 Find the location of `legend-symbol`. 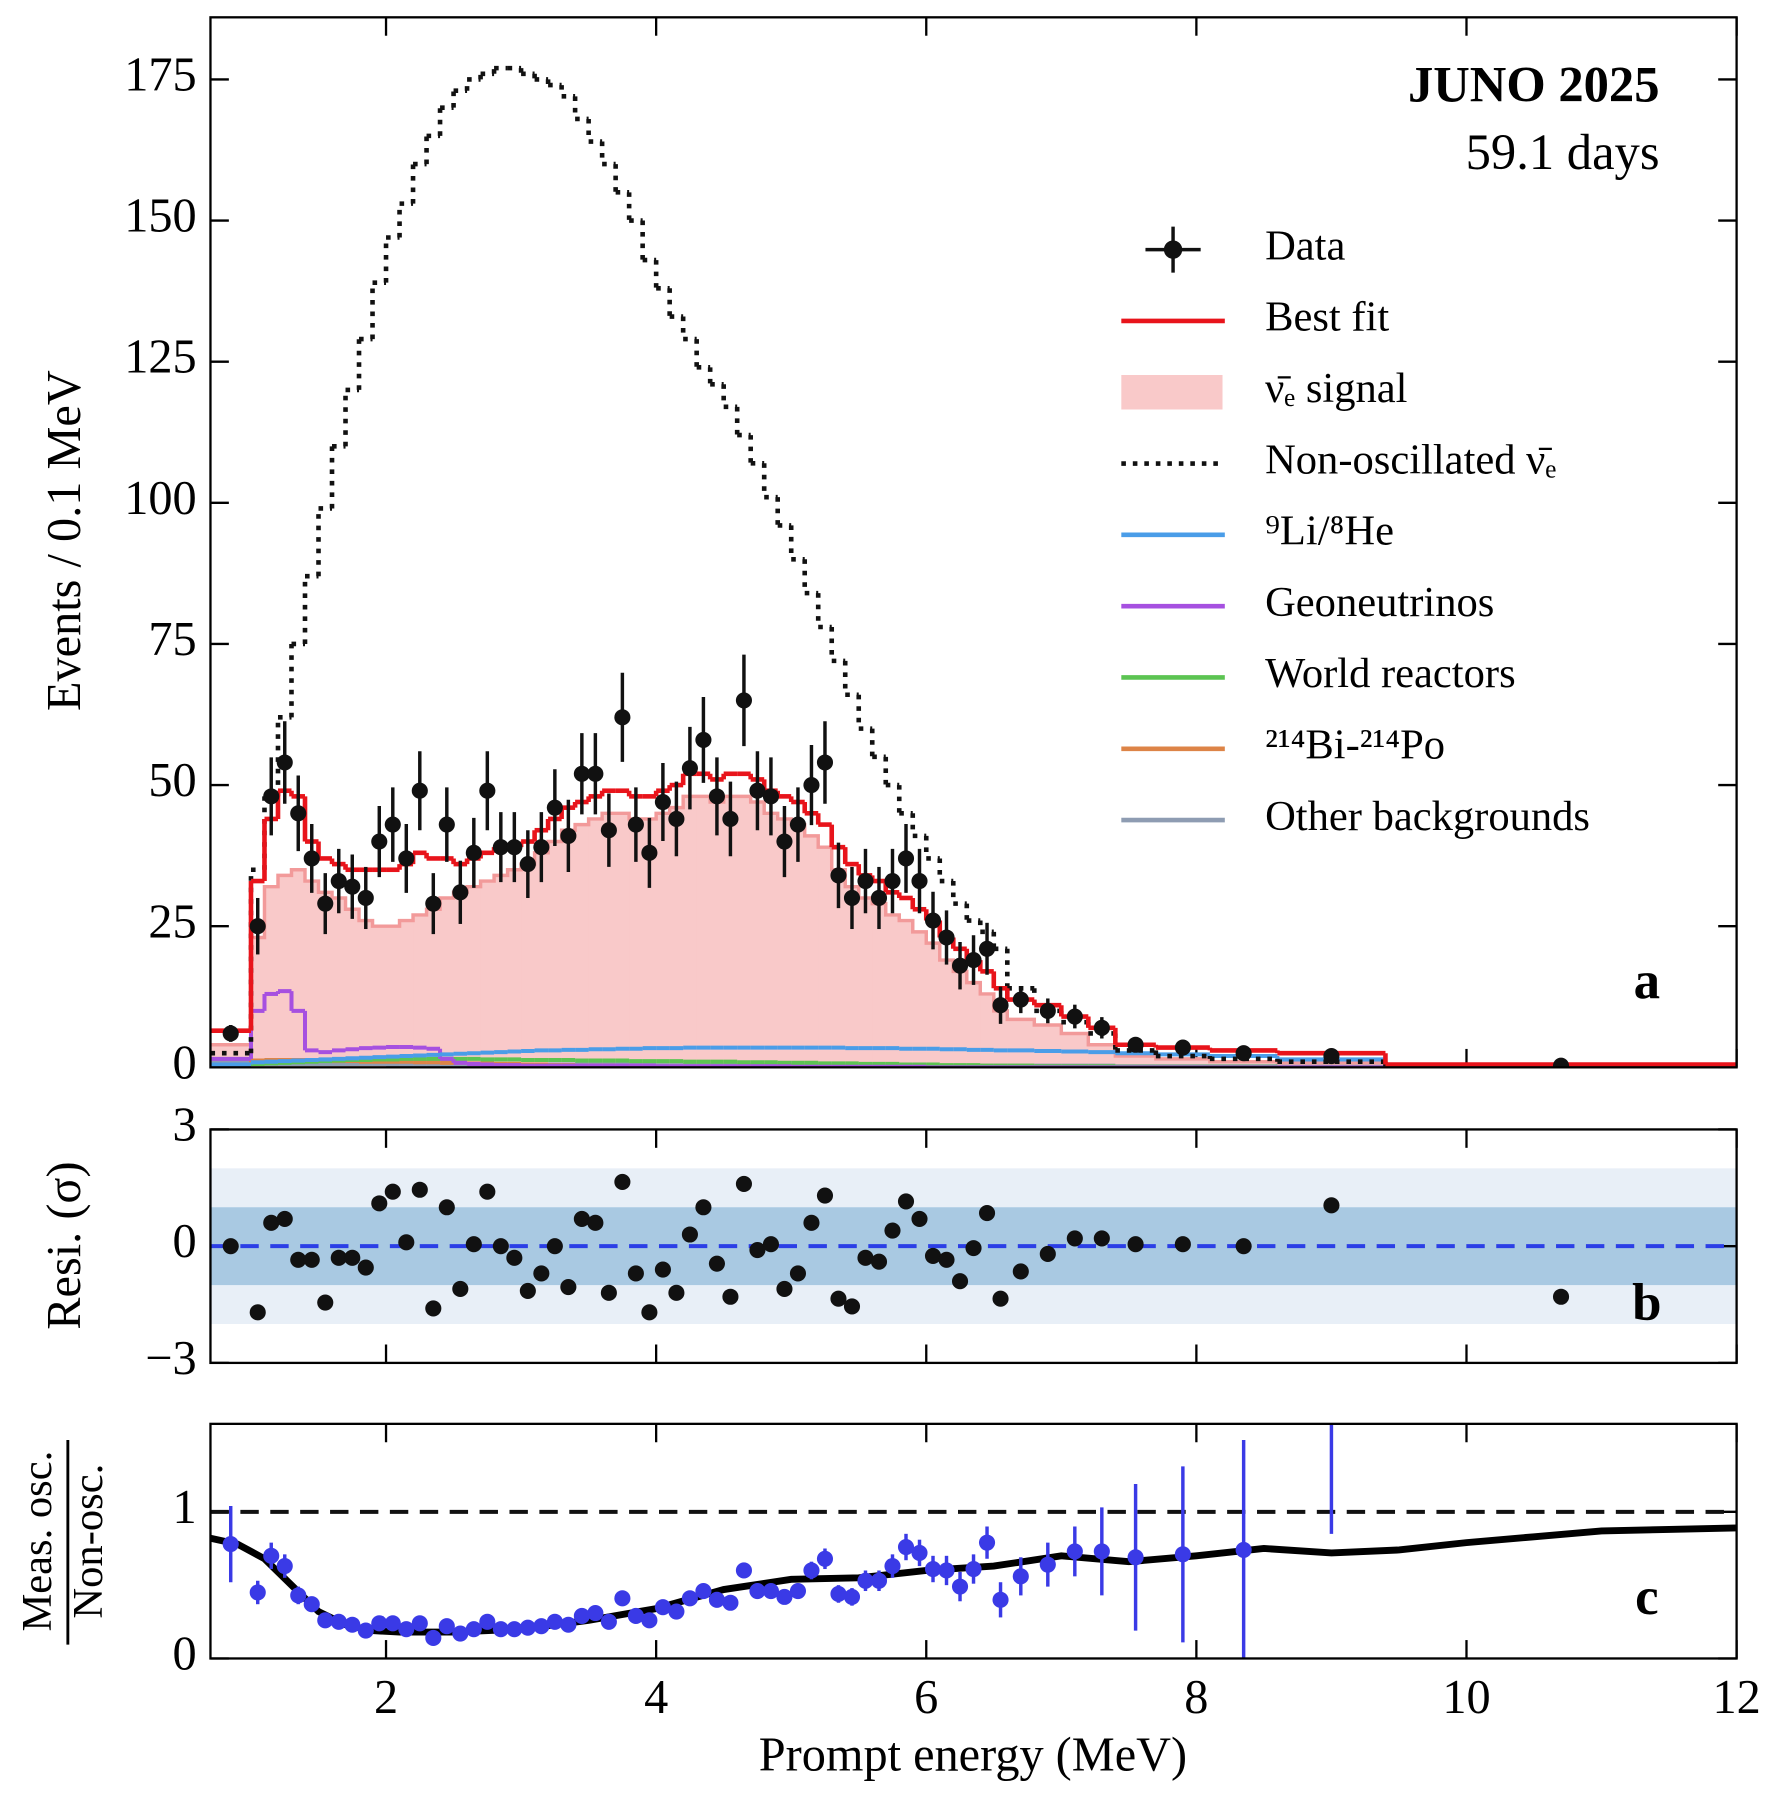

legend-symbol is located at coordinates (1172, 392).